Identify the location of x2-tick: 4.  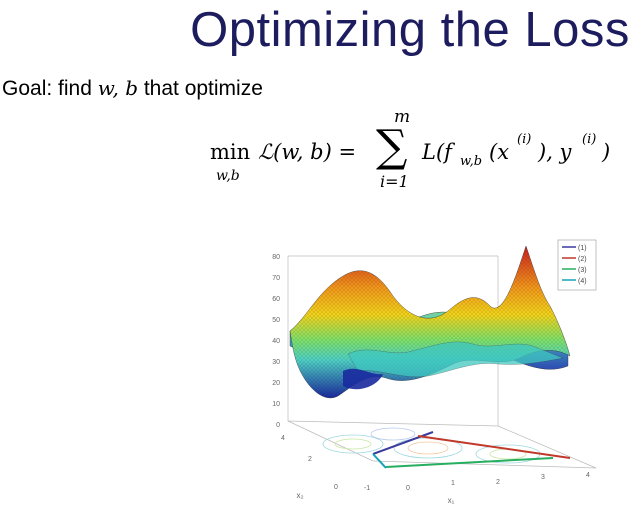
(283, 438).